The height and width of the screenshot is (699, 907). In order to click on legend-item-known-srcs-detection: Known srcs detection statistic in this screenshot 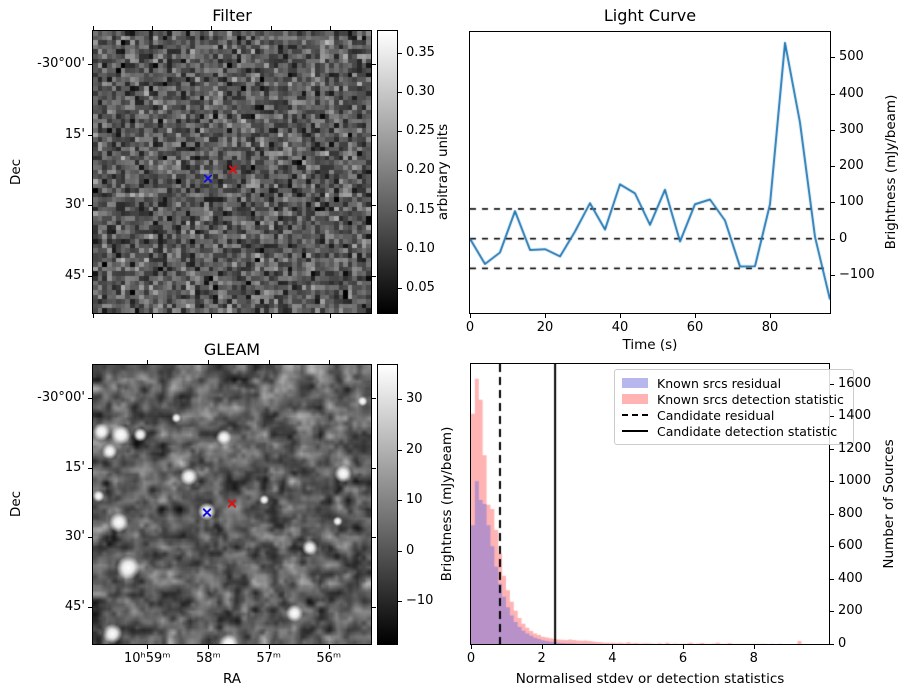, I will do `click(733, 399)`.